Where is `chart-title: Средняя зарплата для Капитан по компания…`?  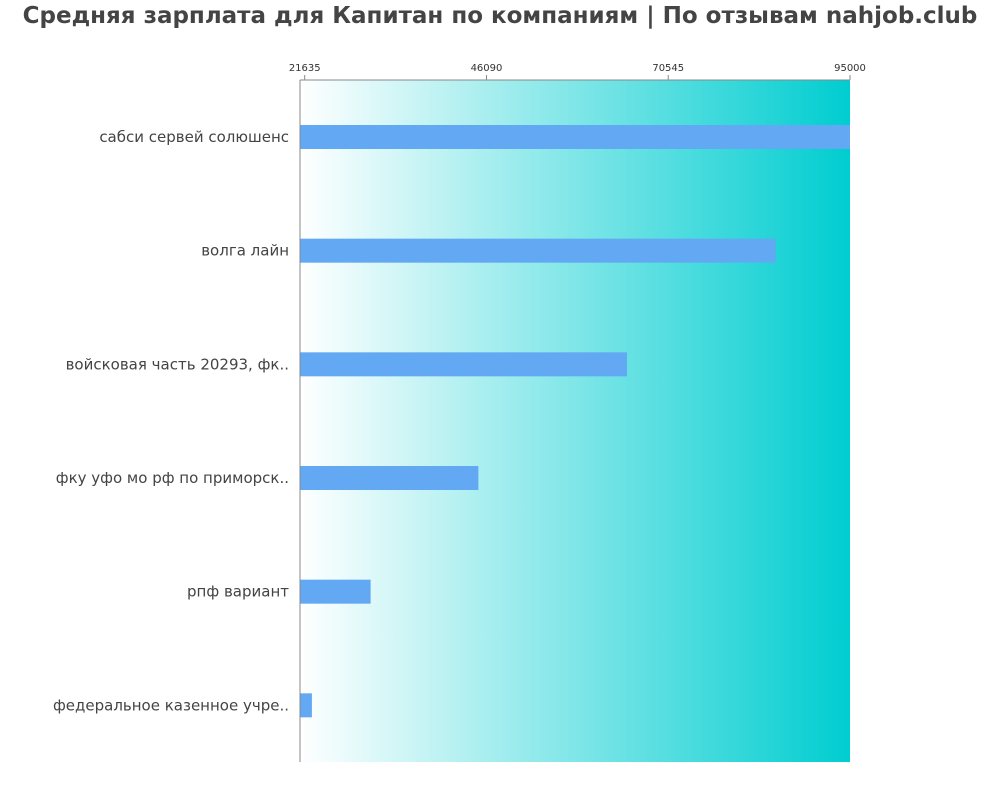
chart-title: Средняя зарплата для Капитан по компания… is located at coordinates (500, 16).